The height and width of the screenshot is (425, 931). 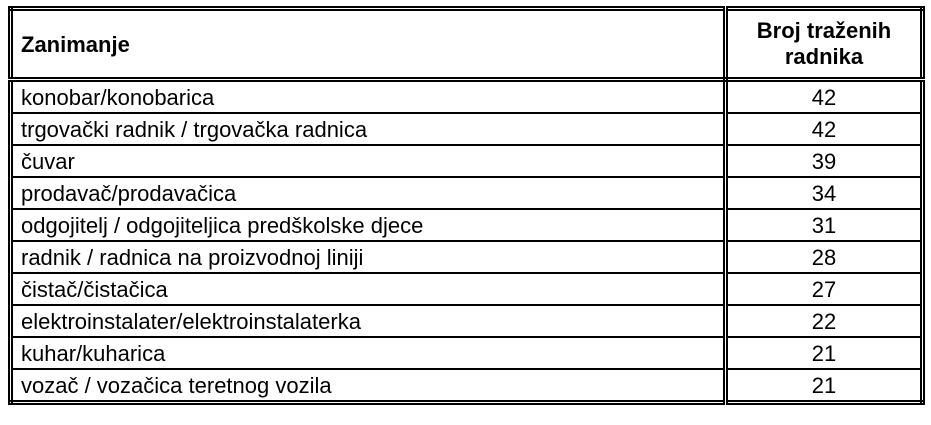 I want to click on table-row: čuvar 39, so click(x=466, y=160).